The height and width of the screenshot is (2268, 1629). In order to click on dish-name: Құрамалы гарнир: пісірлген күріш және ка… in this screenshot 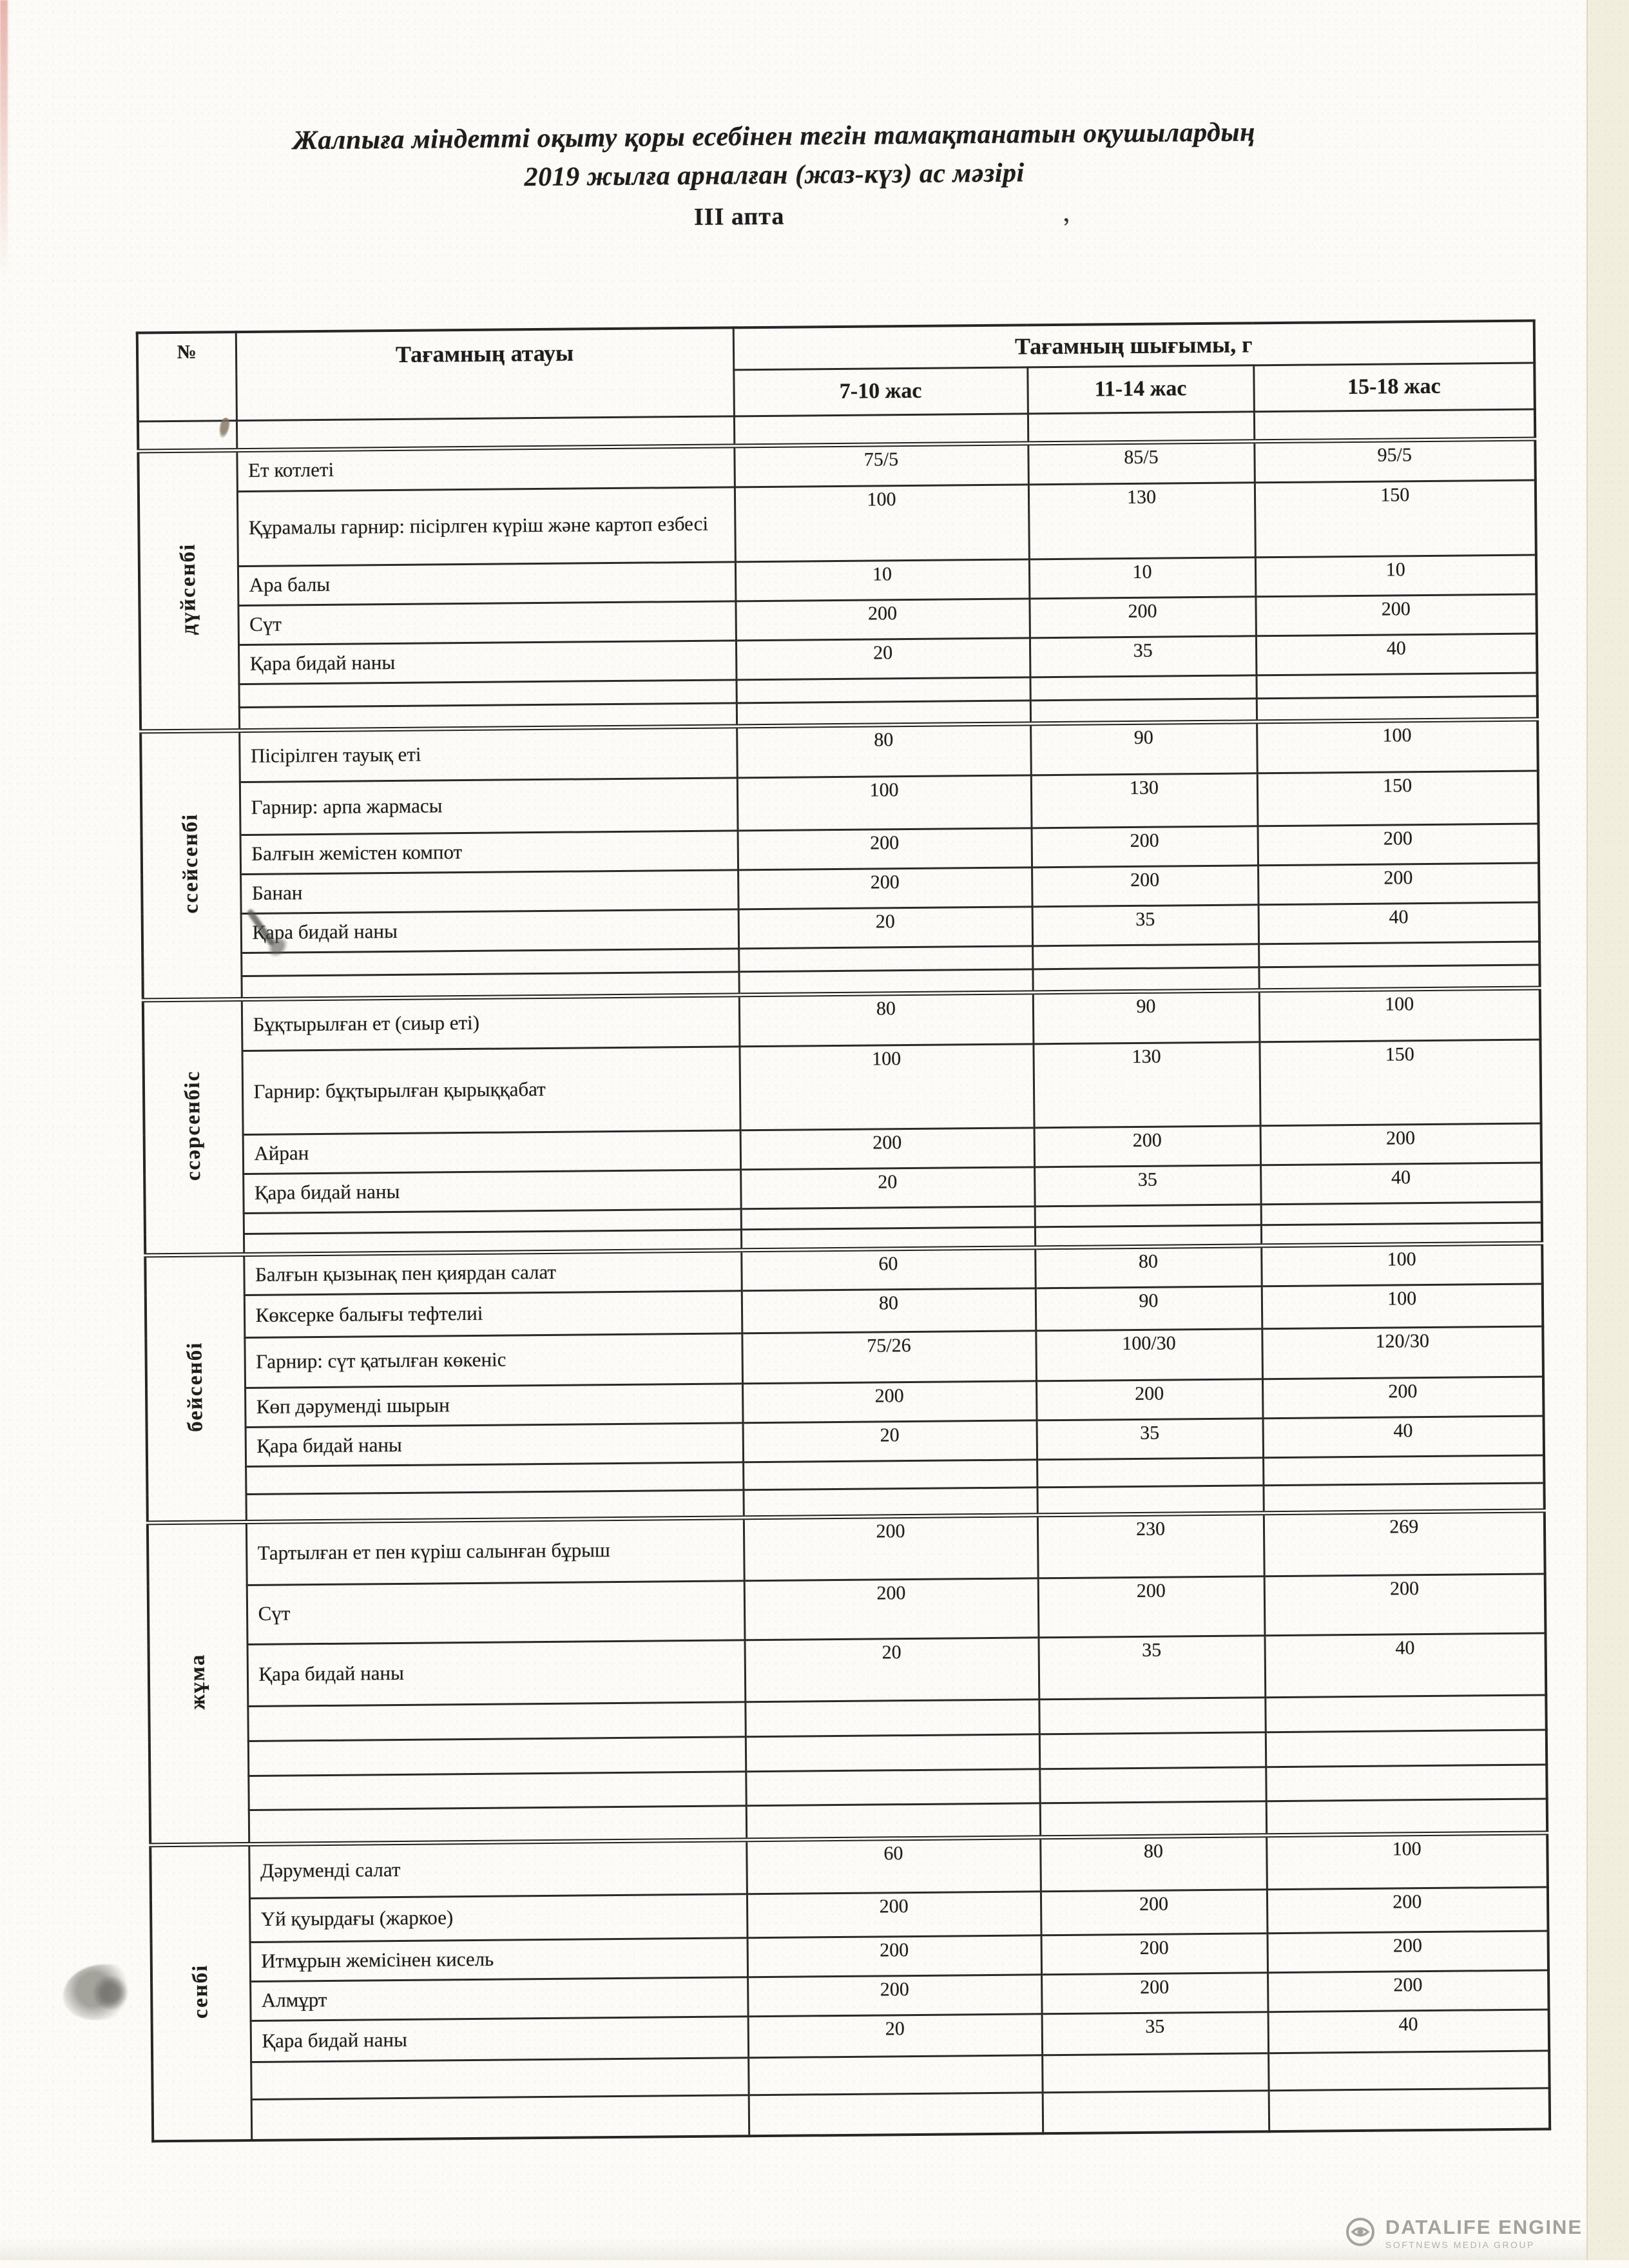, I will do `click(485, 527)`.